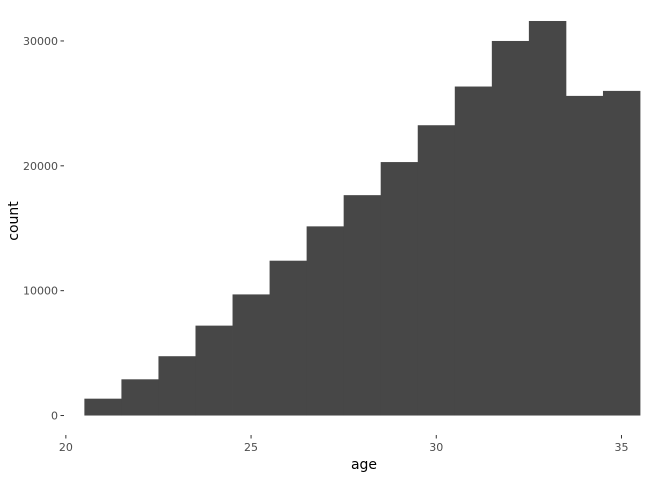 This screenshot has height=480, width=672. What do you see at coordinates (14, 221) in the screenshot?
I see `y-axis-title: count` at bounding box center [14, 221].